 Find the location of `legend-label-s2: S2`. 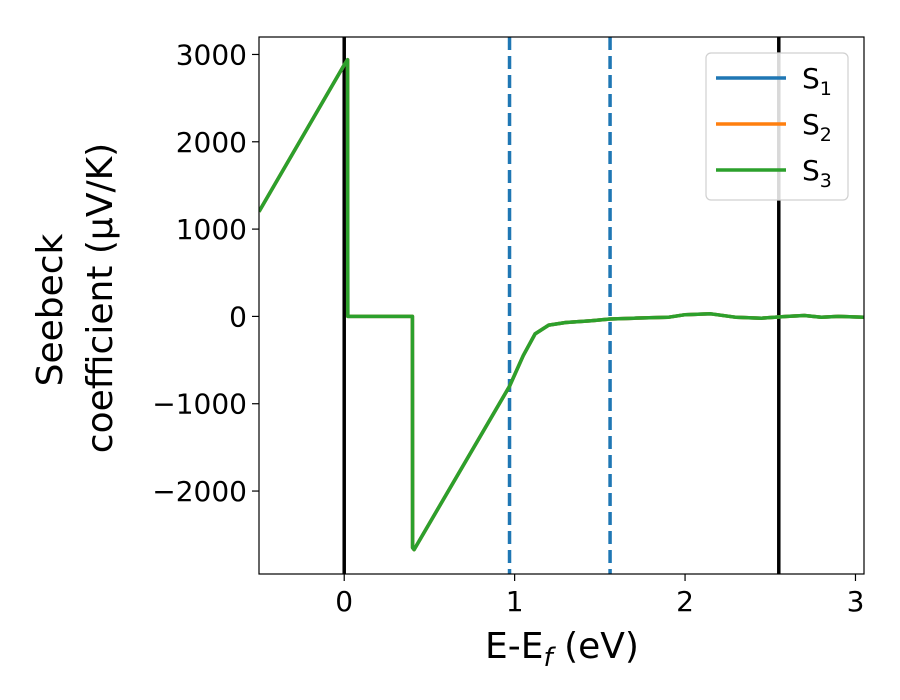

legend-label-s2: S2 is located at coordinates (817, 127).